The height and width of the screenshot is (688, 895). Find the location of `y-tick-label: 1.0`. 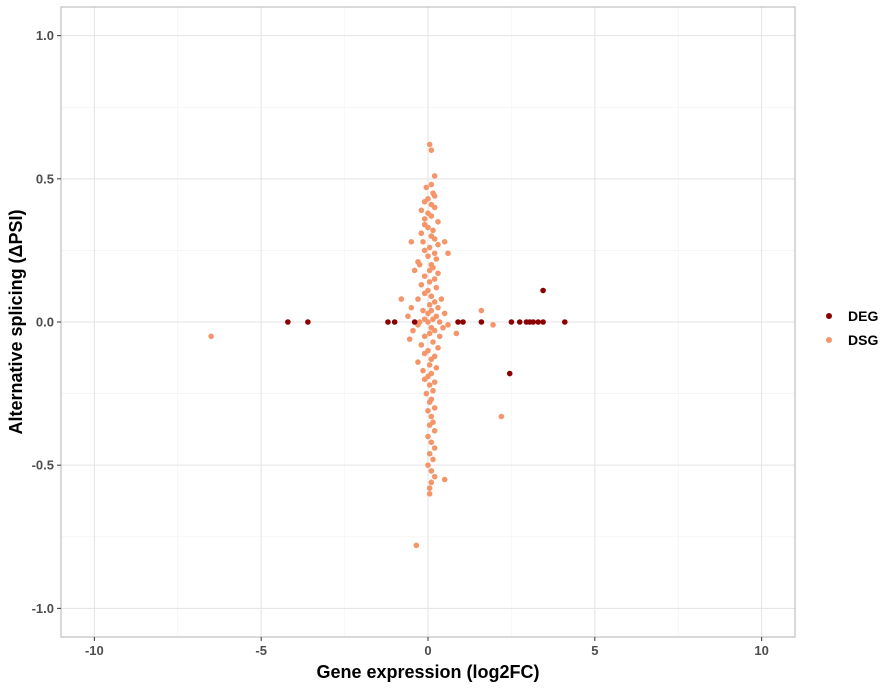

y-tick-label: 1.0 is located at coordinates (45, 35).